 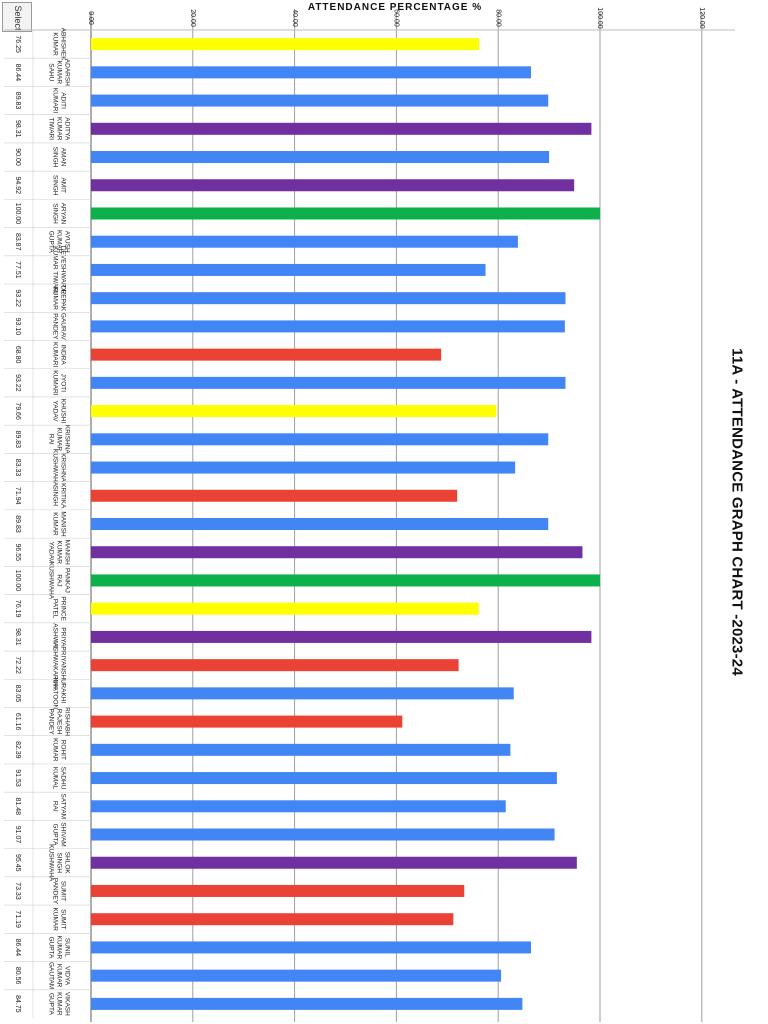 I want to click on category-label-line: GUPTA, so click(x=51, y=947).